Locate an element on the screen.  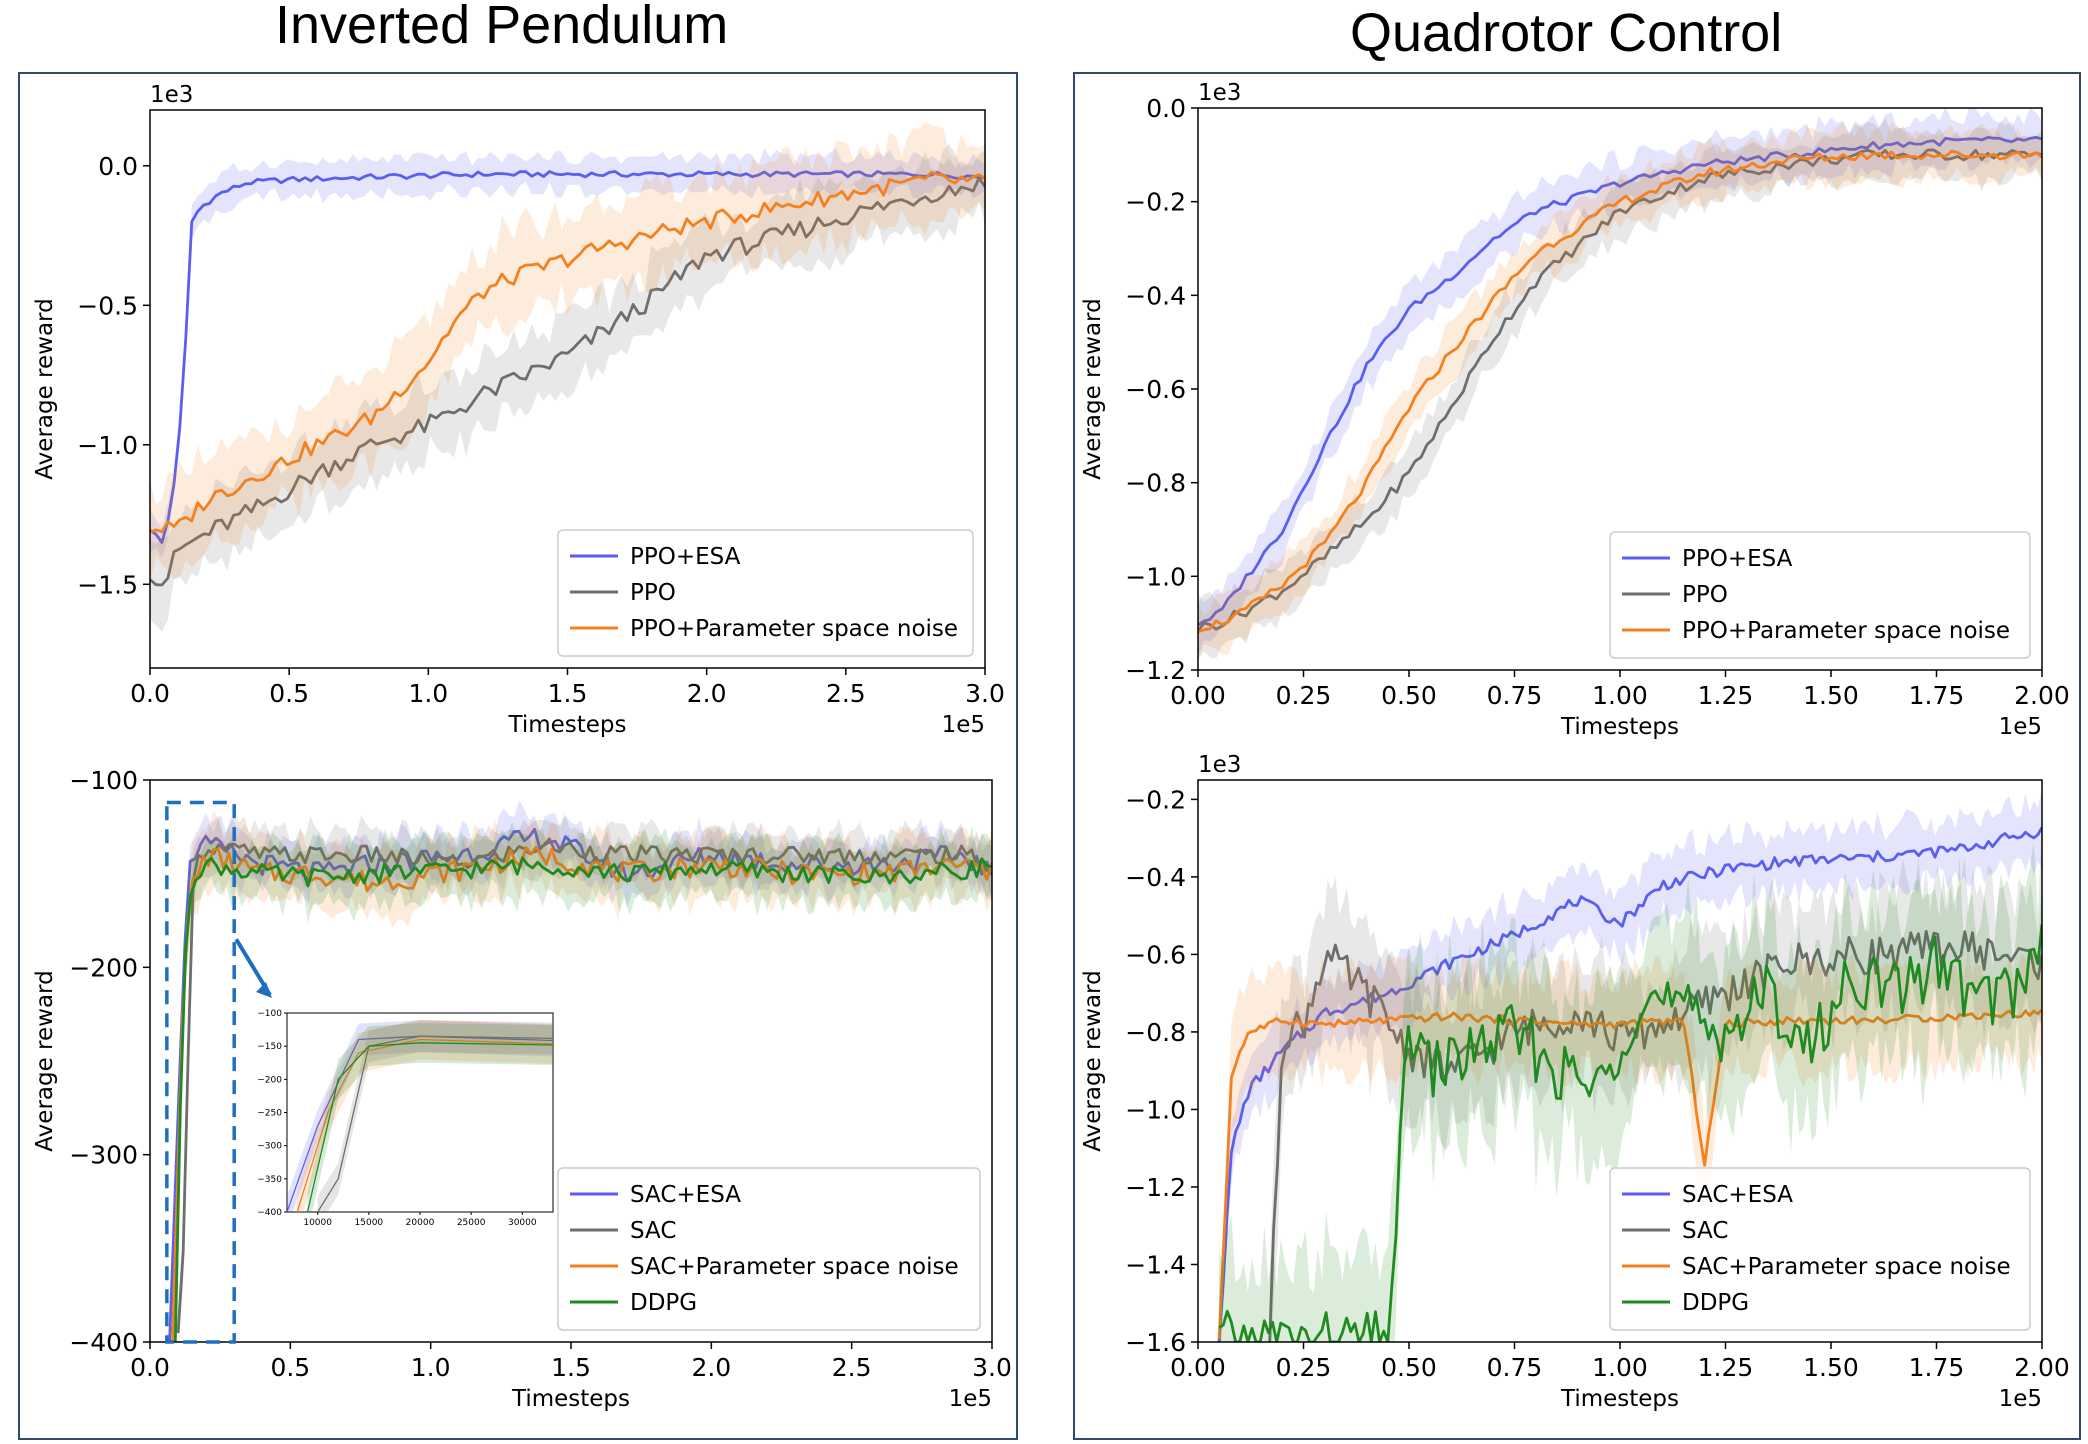
line-ddpg is located at coordinates (1630, 1133).